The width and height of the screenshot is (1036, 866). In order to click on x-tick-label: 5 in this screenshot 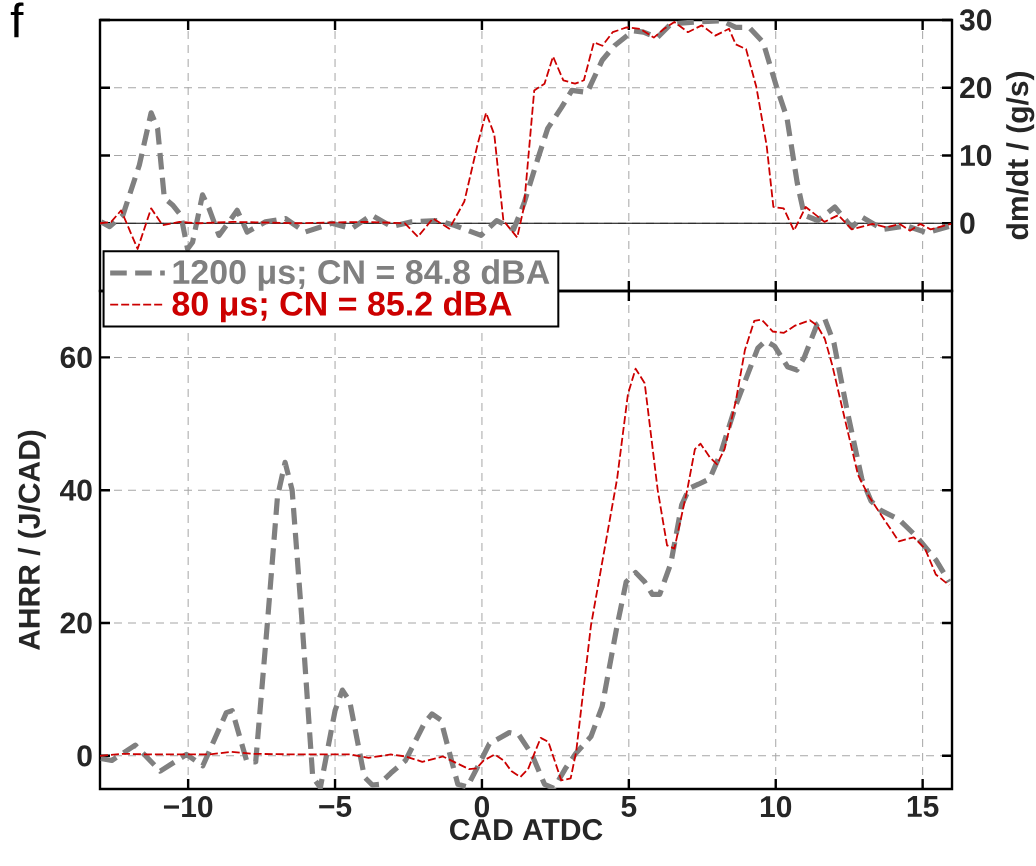, I will do `click(629, 806)`.